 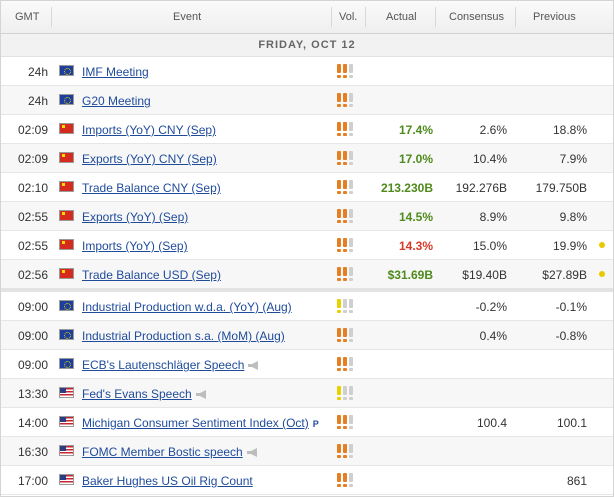 What do you see at coordinates (162, 452) in the screenshot?
I see `event-name: FOMC Member Bostic speech` at bounding box center [162, 452].